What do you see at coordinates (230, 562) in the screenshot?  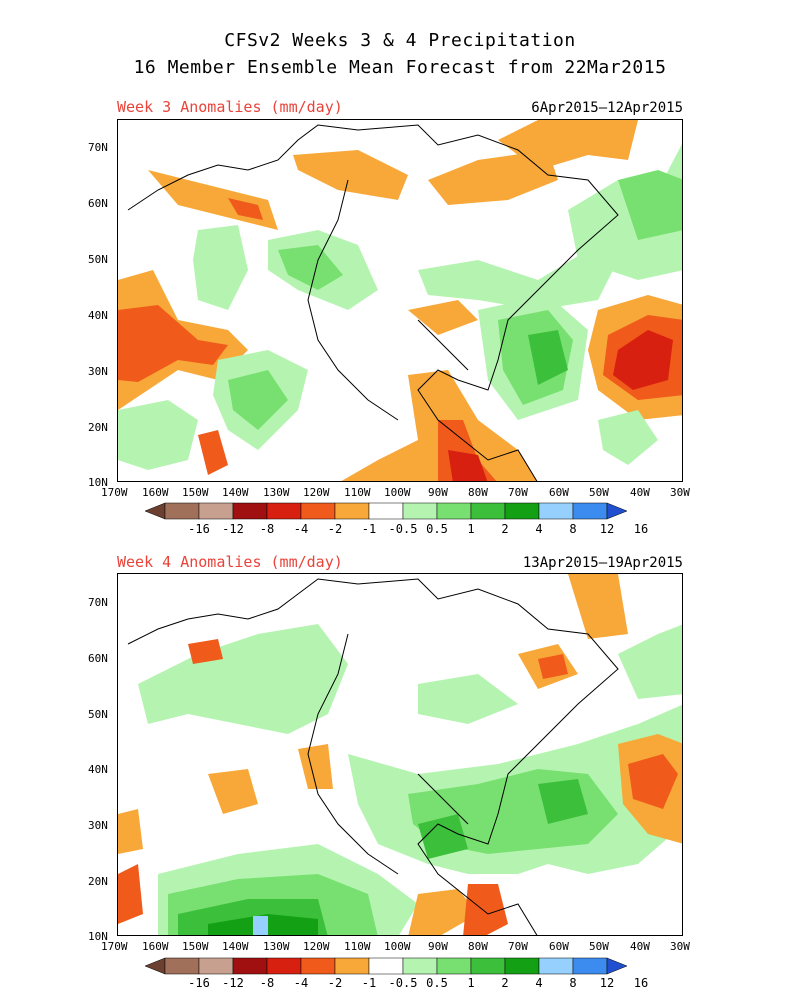 I see `week4-label: Week 4 Anomalies (mm/day)` at bounding box center [230, 562].